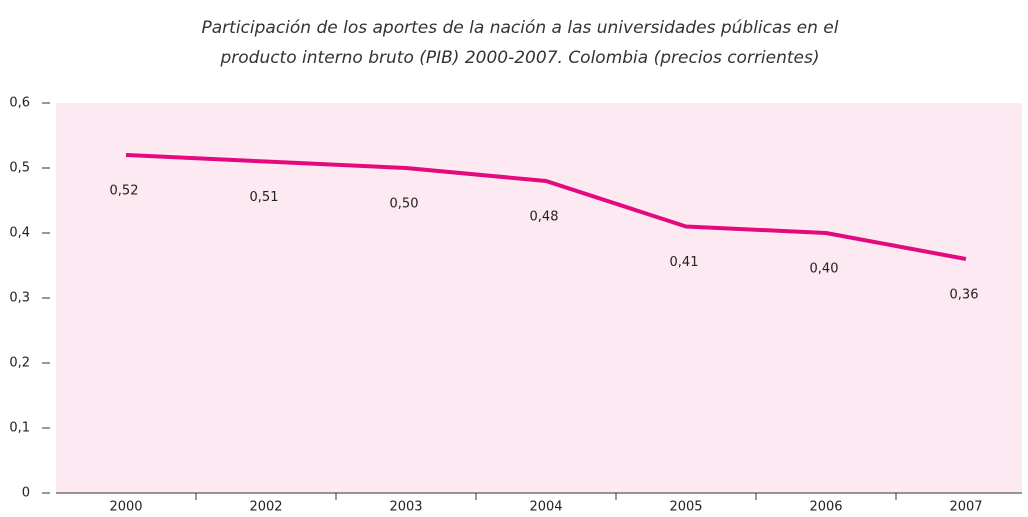 Image resolution: width=1028 pixels, height=517 pixels. I want to click on data-label: 0,51, so click(264, 197).